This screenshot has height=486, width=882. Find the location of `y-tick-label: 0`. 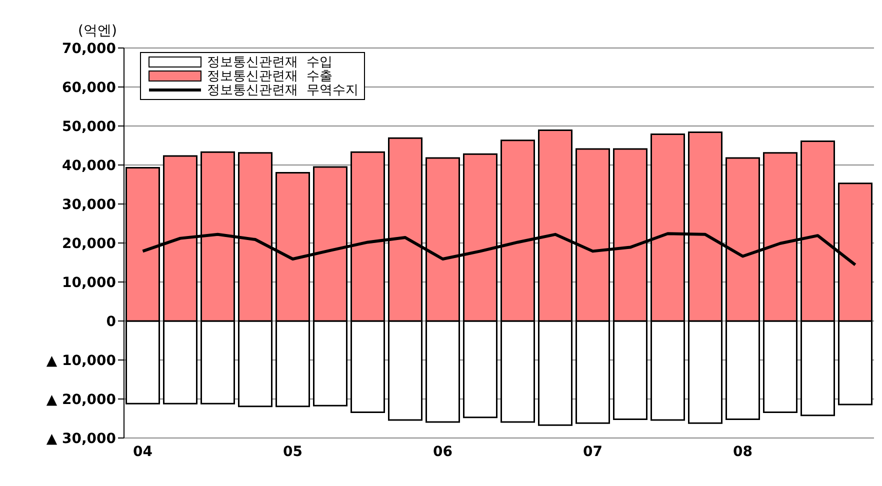

y-tick-label: 0 is located at coordinates (111, 322).